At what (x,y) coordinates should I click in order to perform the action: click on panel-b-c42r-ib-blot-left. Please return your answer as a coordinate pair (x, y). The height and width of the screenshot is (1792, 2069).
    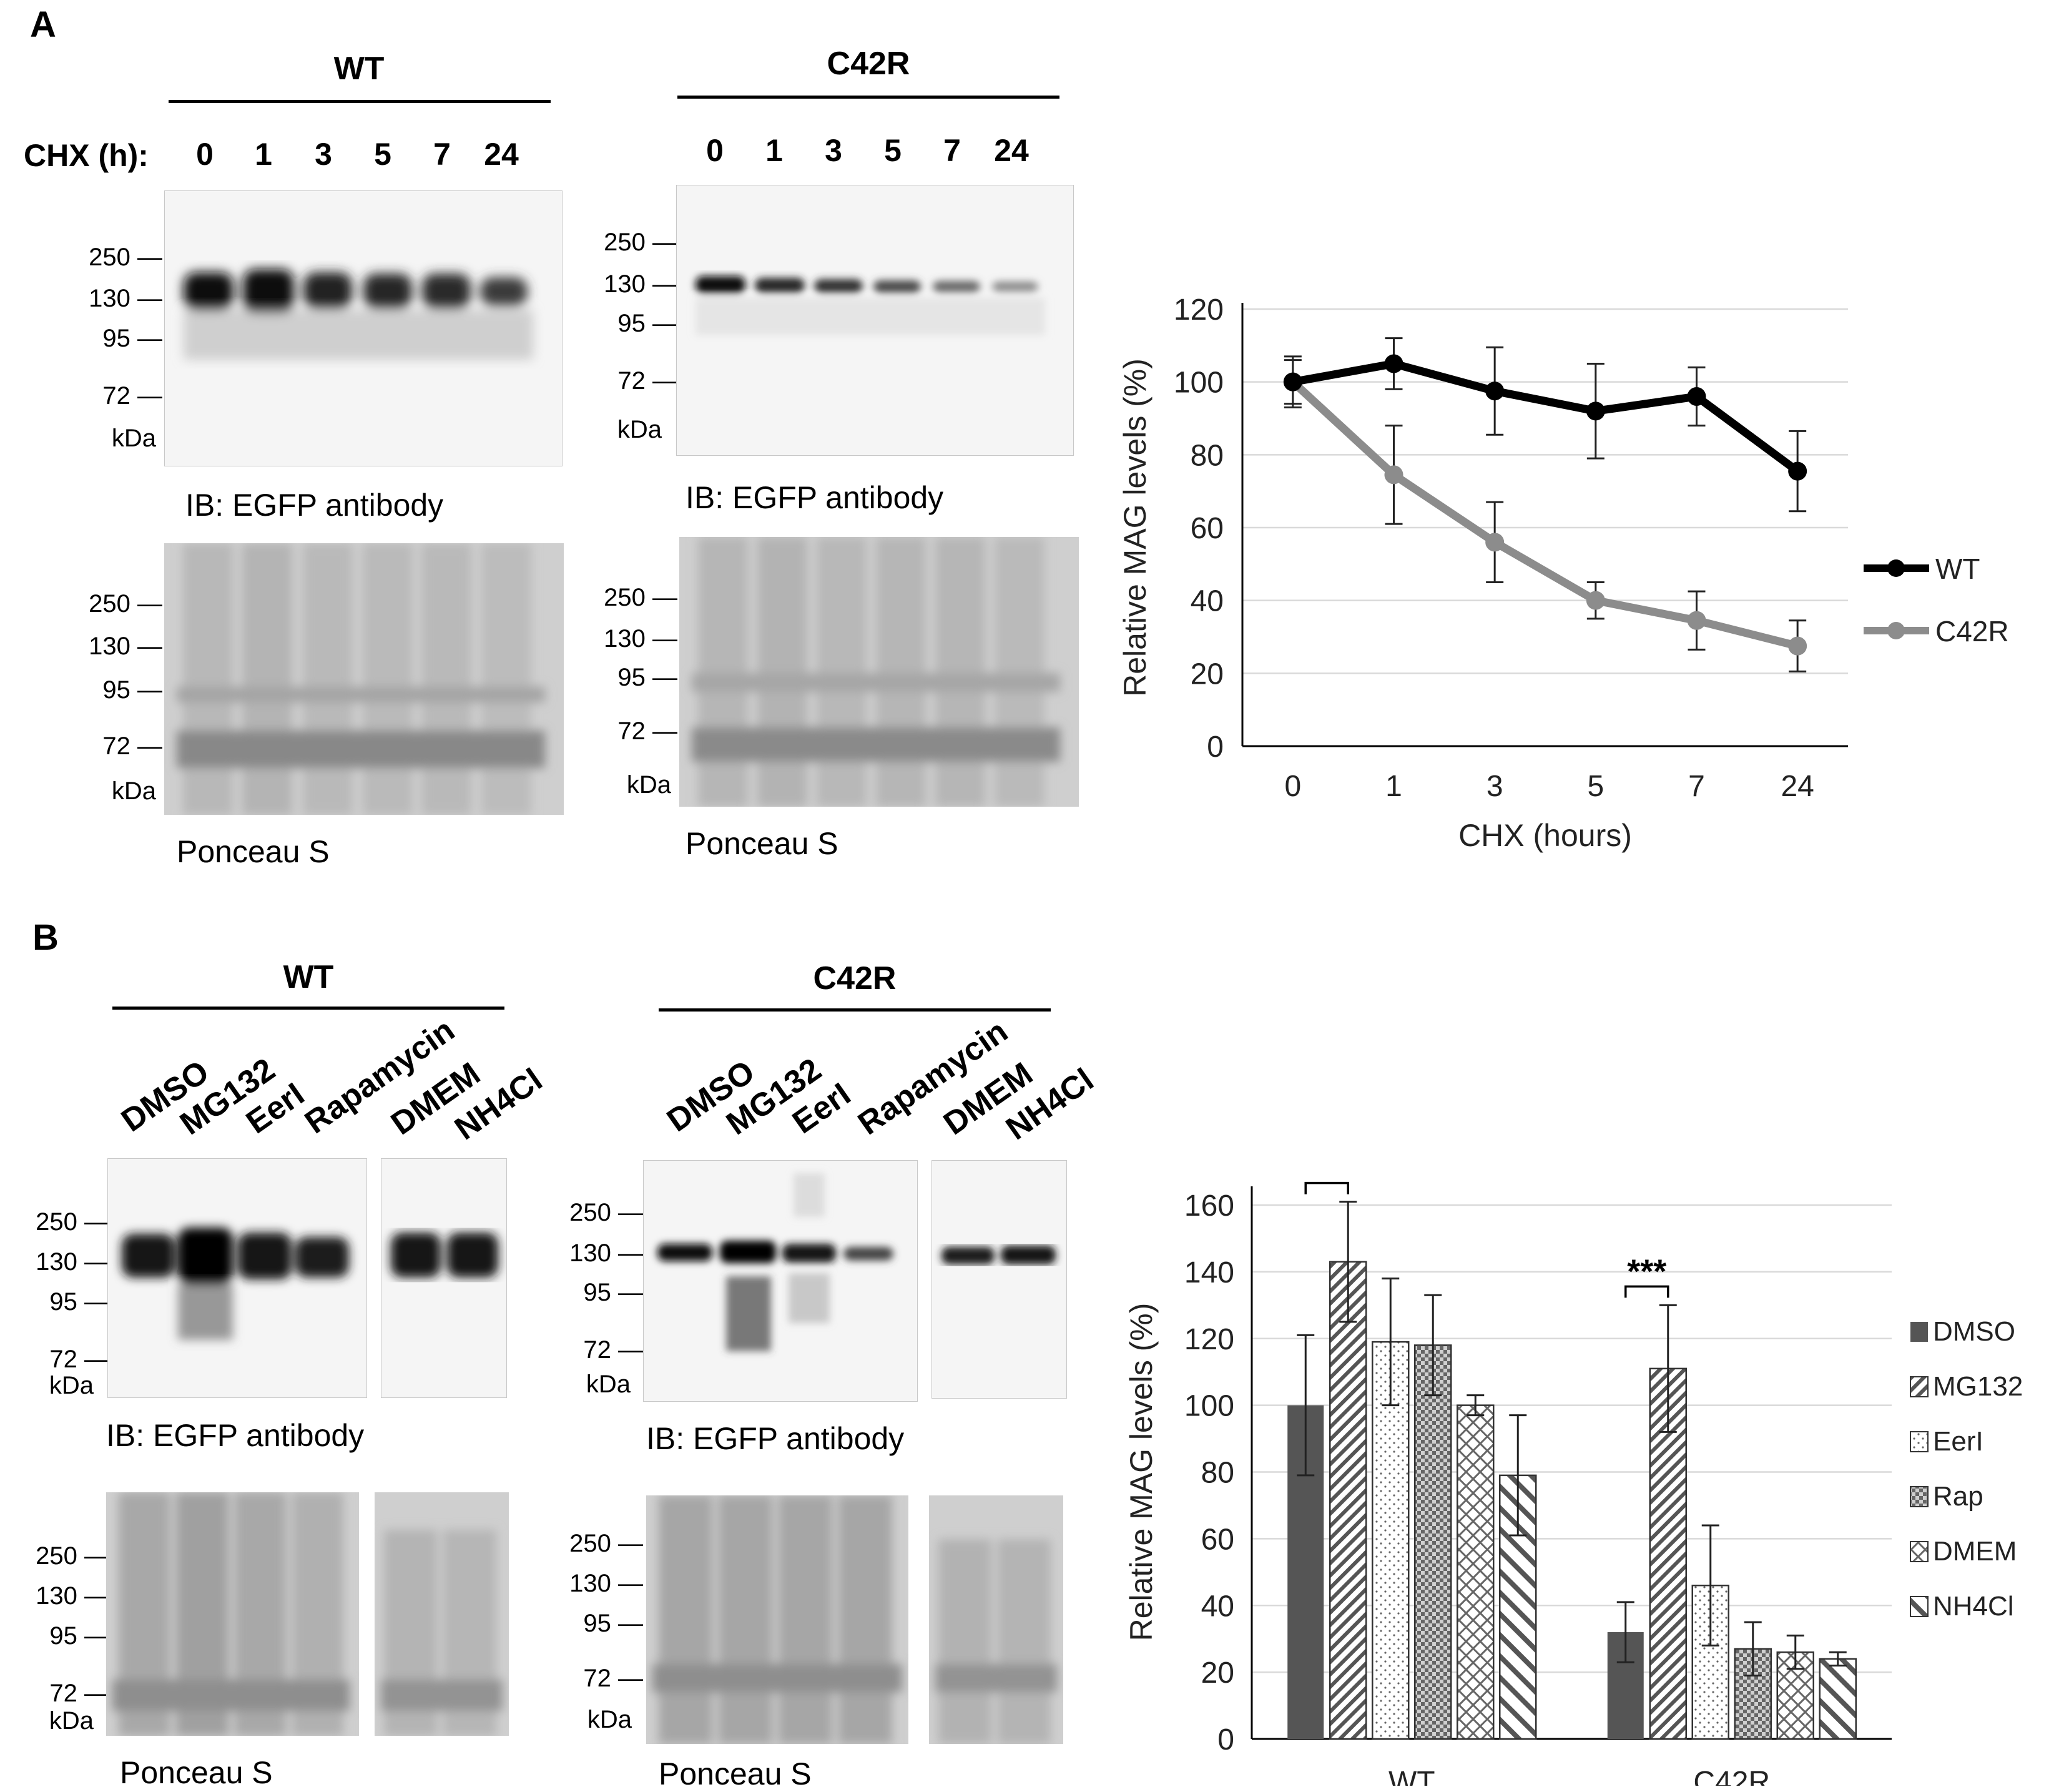
    Looking at the image, I should click on (780, 1281).